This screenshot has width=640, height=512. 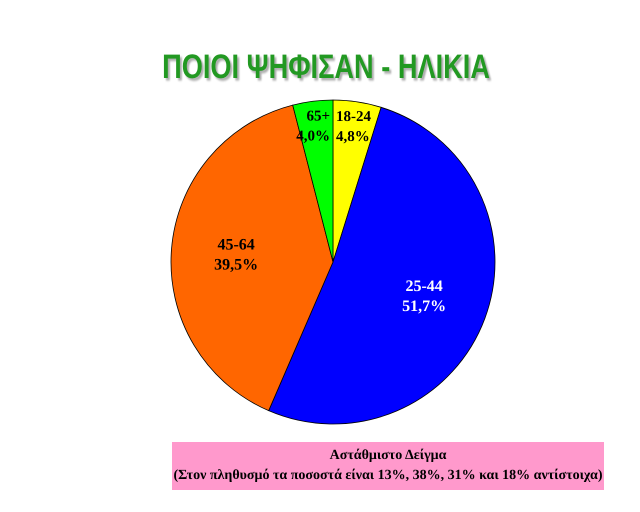 I want to click on data-label: 4,8%, so click(x=353, y=136).